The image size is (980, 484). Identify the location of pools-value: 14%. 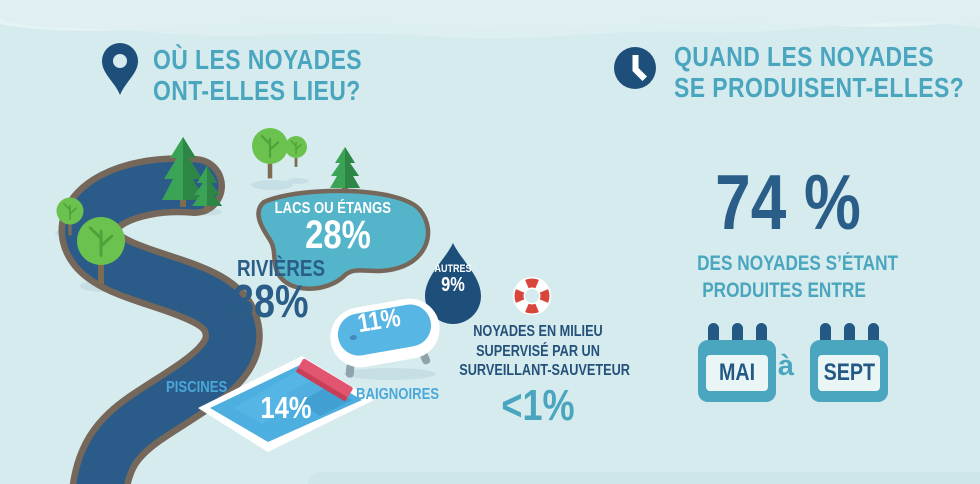
(286, 407).